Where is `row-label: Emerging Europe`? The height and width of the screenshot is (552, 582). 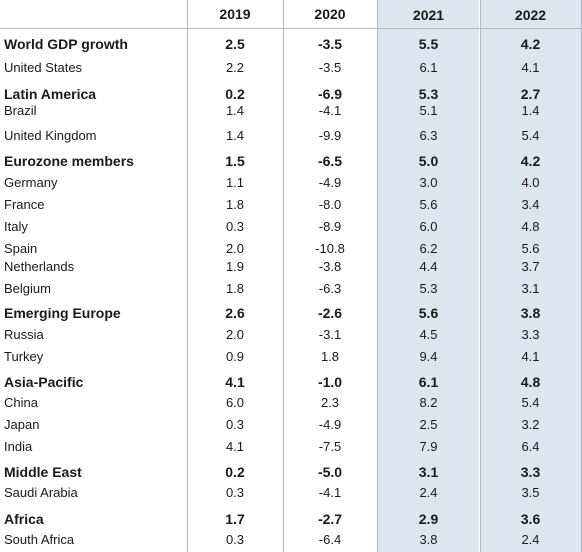
row-label: Emerging Europe is located at coordinates (62, 313).